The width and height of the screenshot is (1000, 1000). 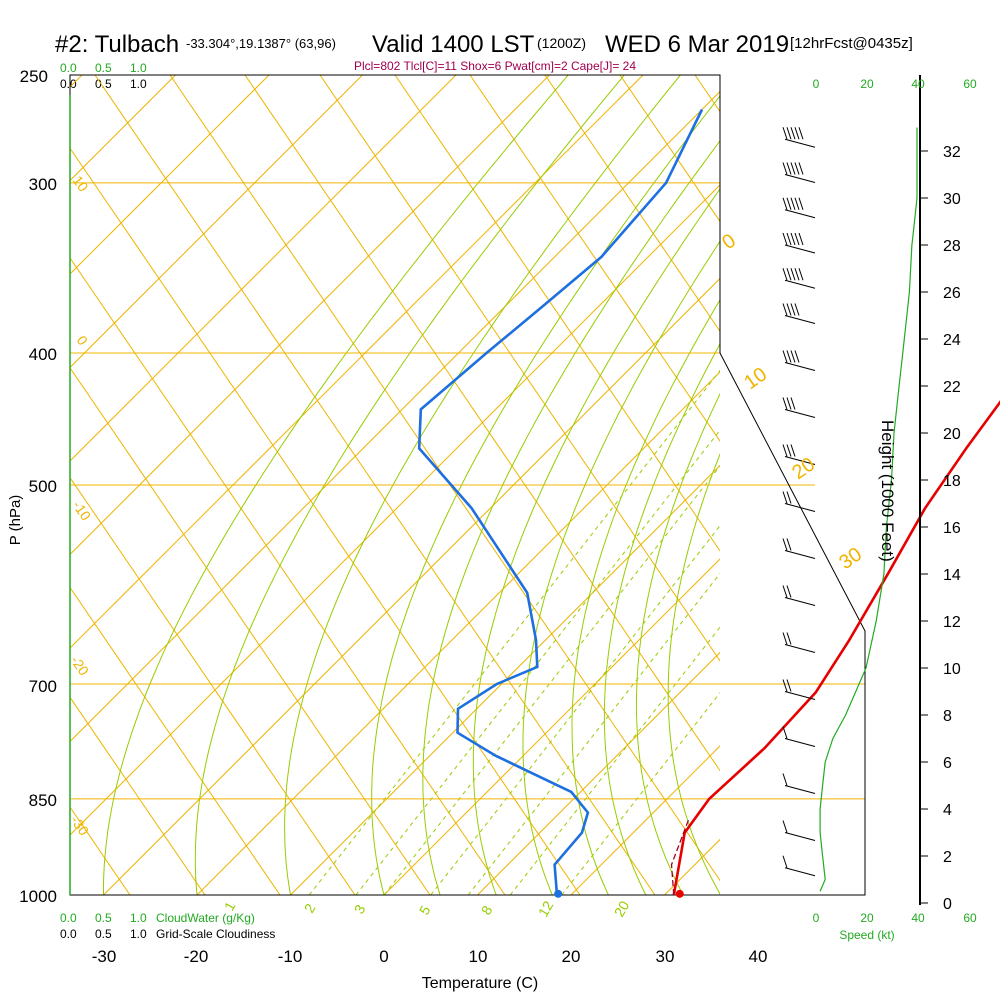 I want to click on valid-time: Valid 1400 LST, so click(x=453, y=44).